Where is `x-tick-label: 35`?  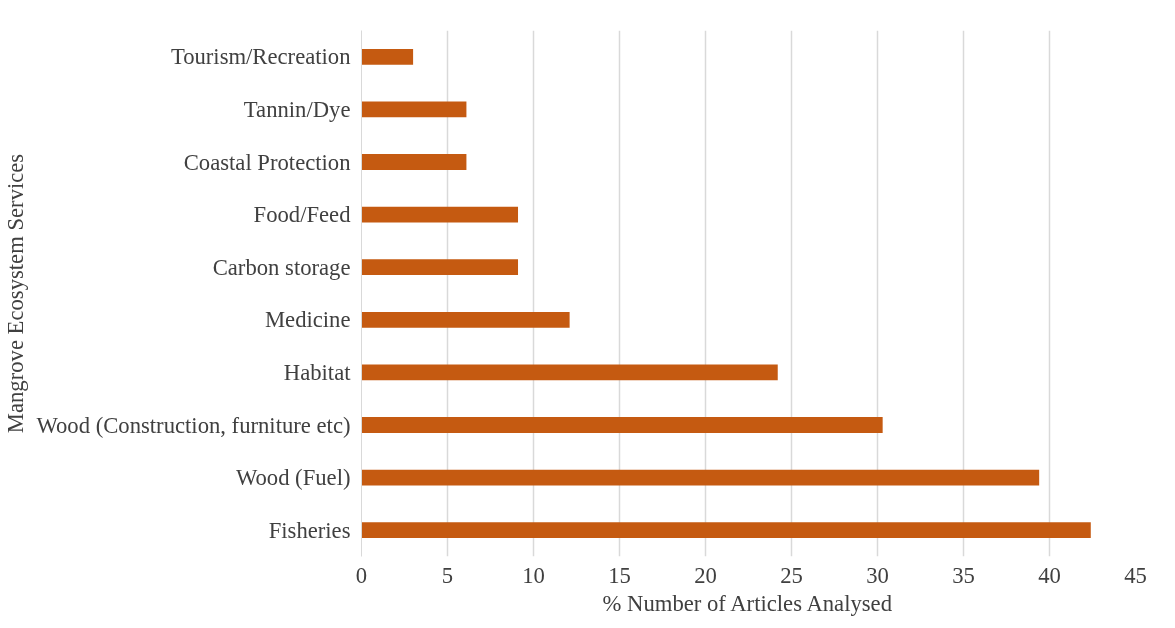 x-tick-label: 35 is located at coordinates (963, 575).